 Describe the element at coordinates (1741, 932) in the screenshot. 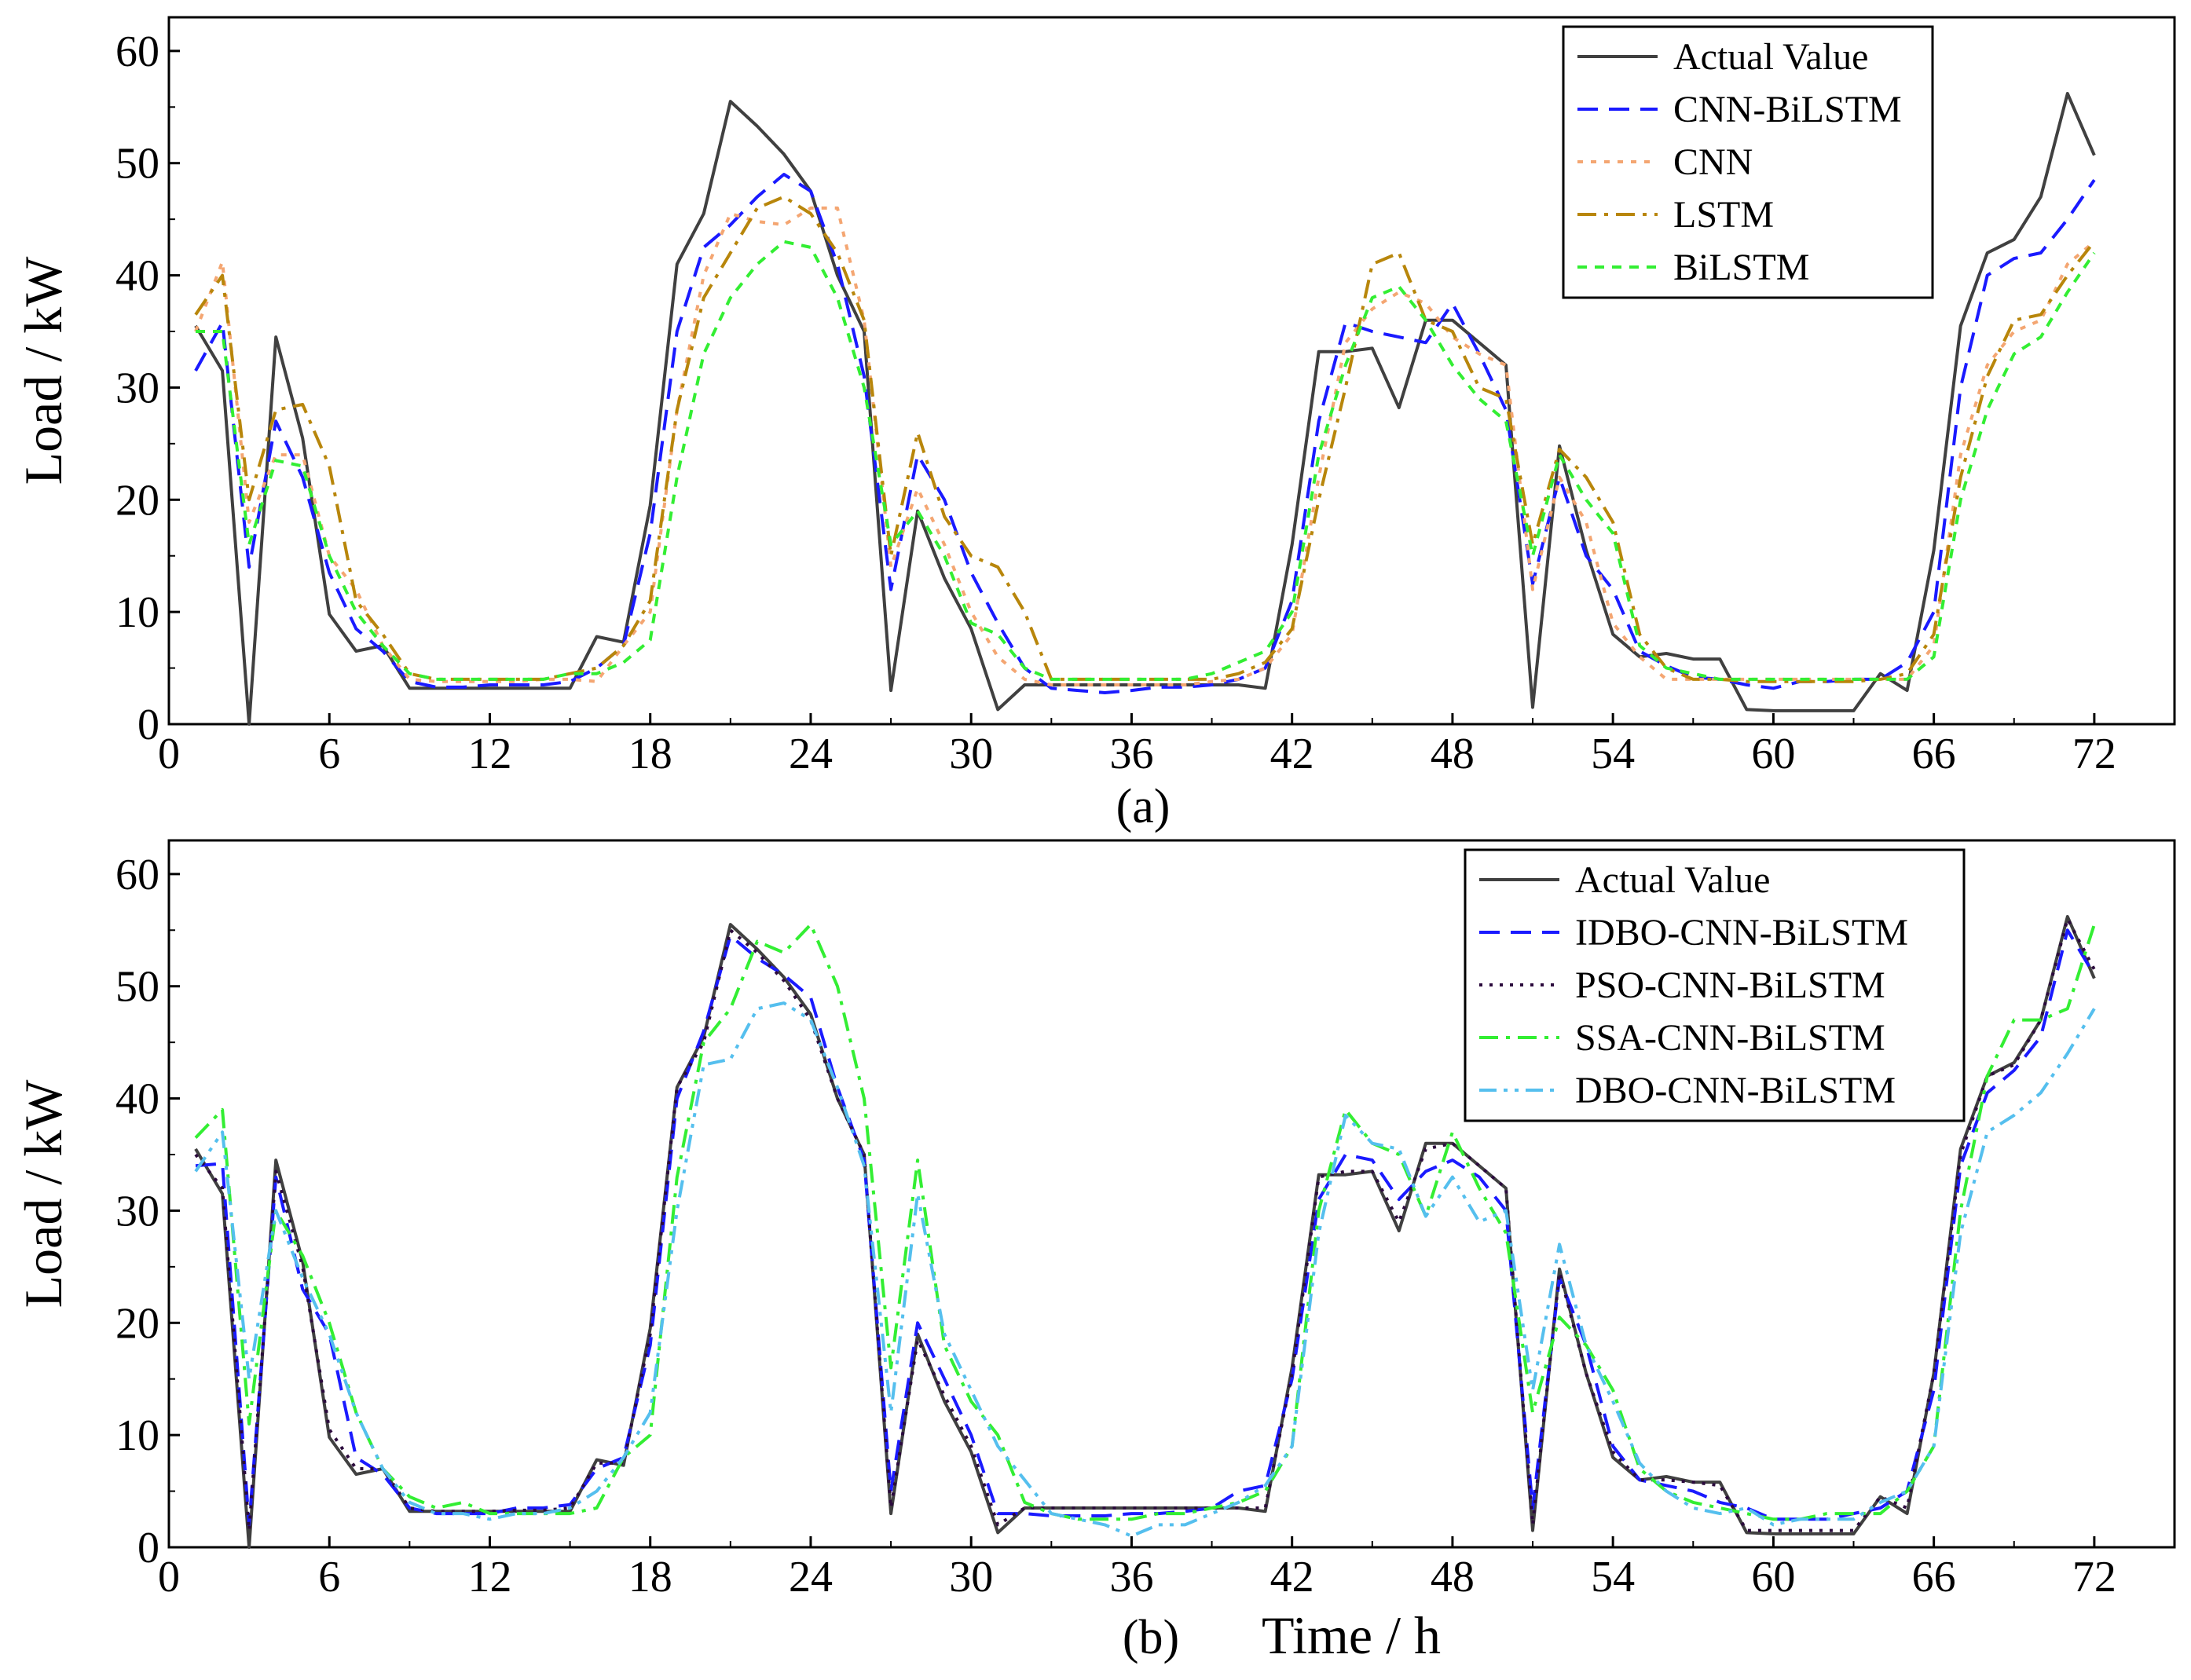

I see `legend-label: IDBO-CNN-BiLSTM` at that location.